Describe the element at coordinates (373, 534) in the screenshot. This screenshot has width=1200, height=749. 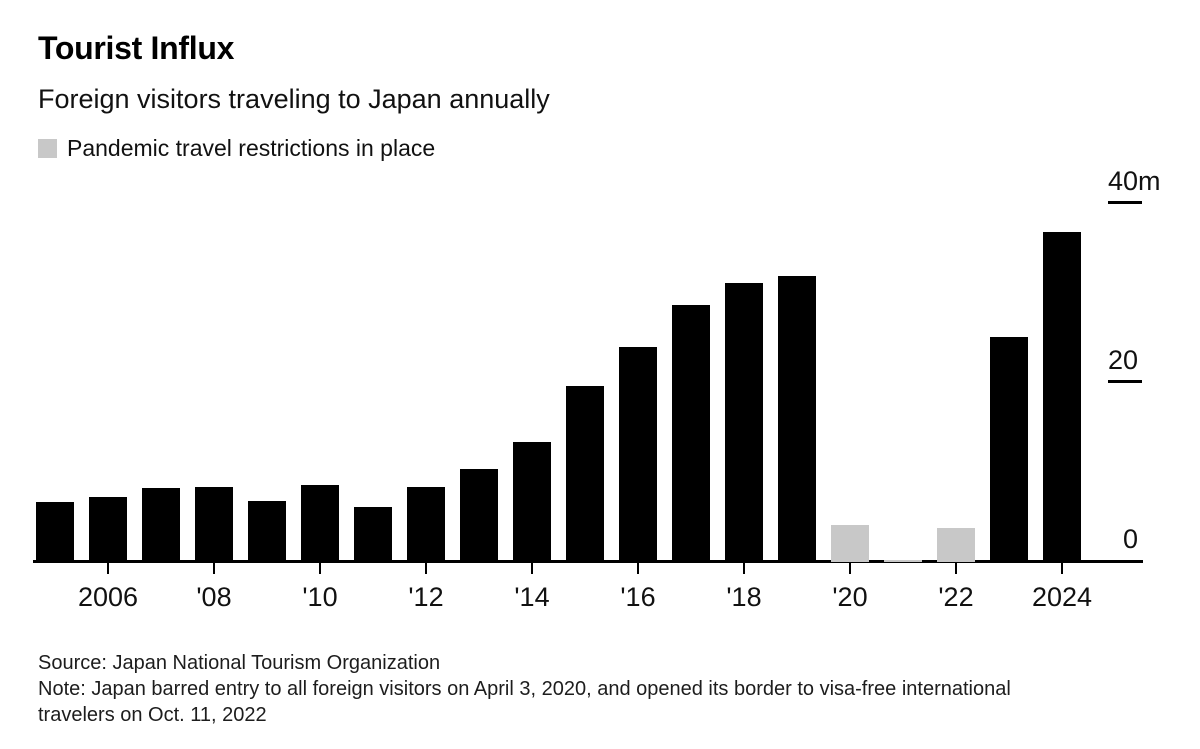
I see `bar-2011` at that location.